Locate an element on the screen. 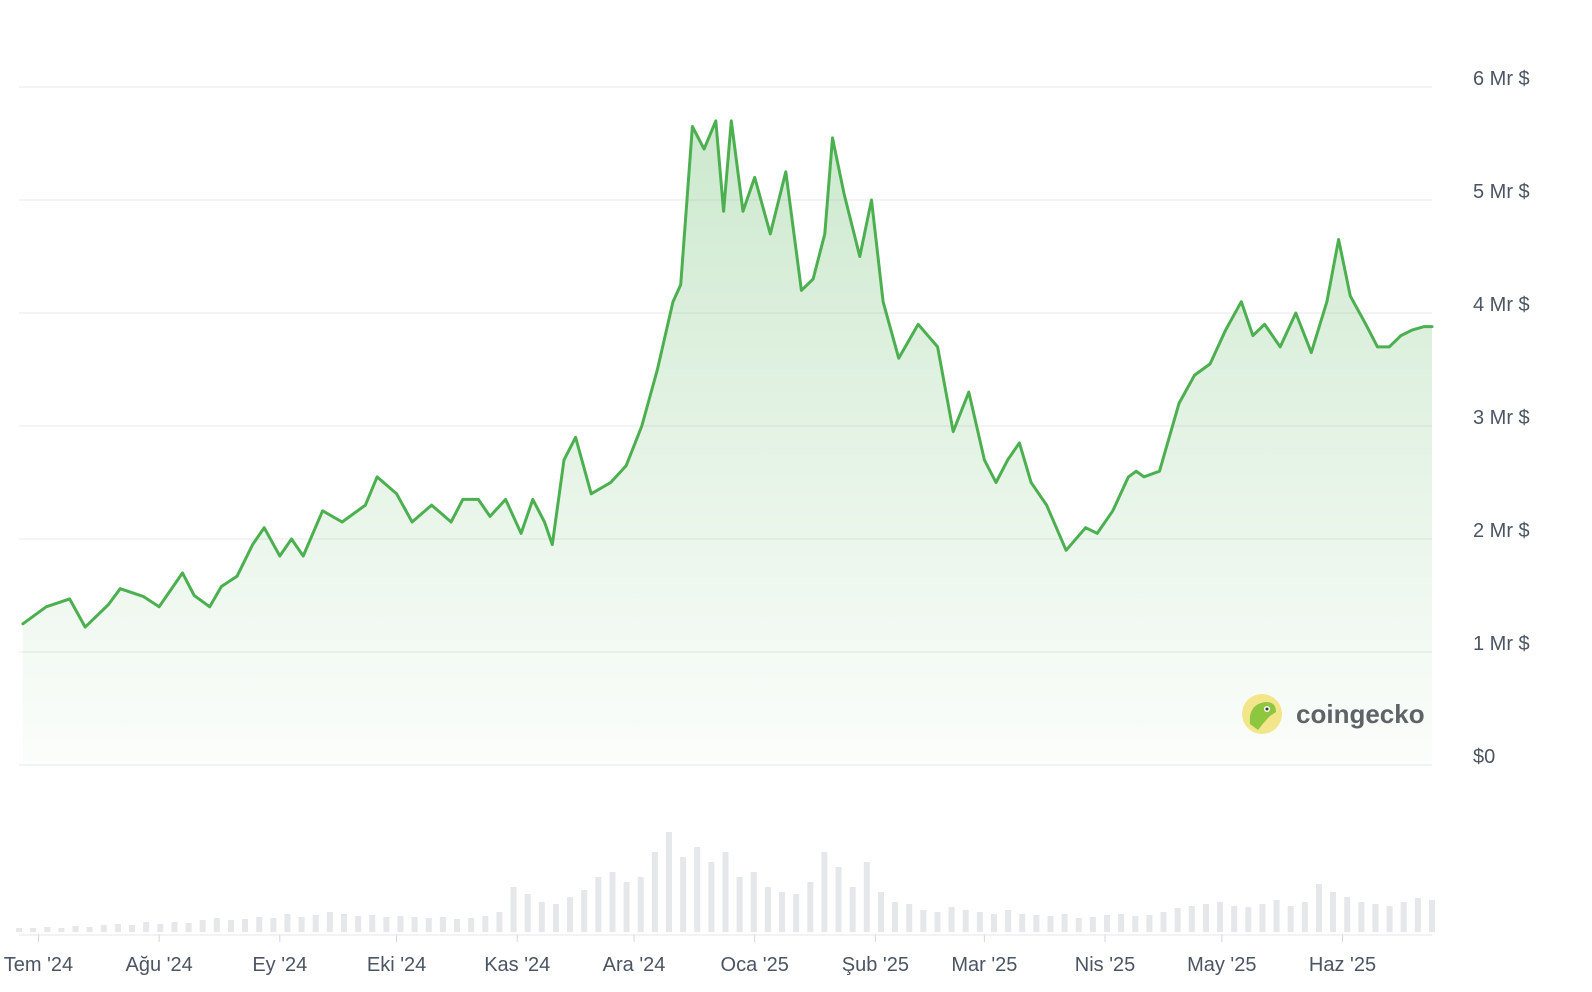 The height and width of the screenshot is (992, 1592). x-tick-label: Şub '25 is located at coordinates (875, 965).